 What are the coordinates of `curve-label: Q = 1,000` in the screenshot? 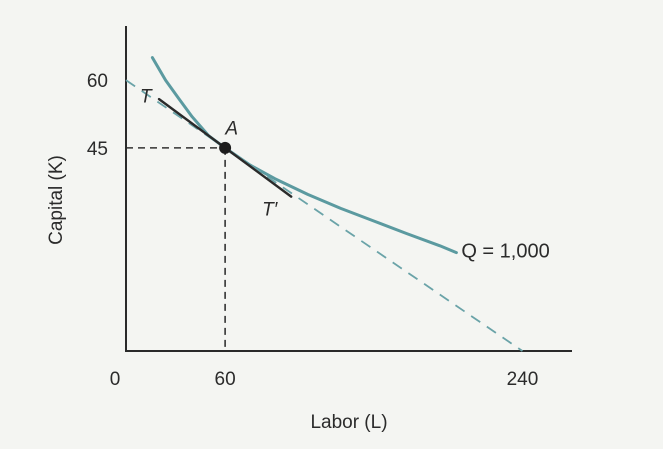 It's located at (505, 252).